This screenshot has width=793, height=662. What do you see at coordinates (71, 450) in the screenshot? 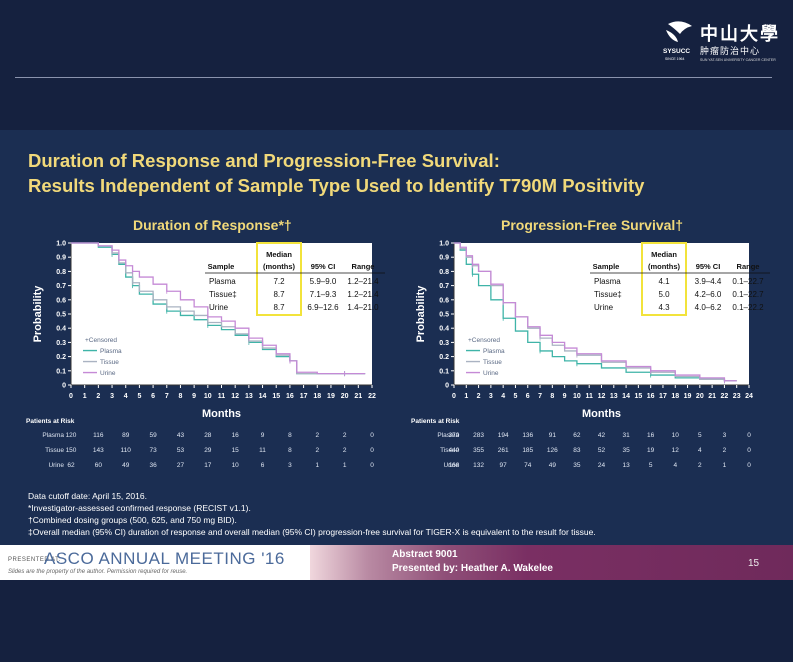
I see `dor-at-risk-value: 150` at bounding box center [71, 450].